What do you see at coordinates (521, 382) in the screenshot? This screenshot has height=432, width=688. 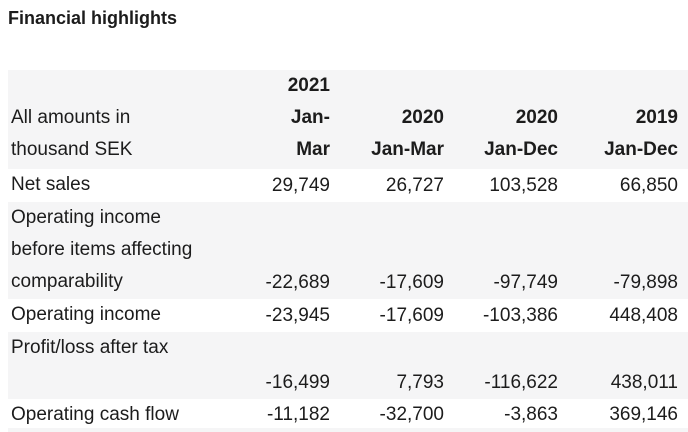 I see `value-cell: -116,622` at bounding box center [521, 382].